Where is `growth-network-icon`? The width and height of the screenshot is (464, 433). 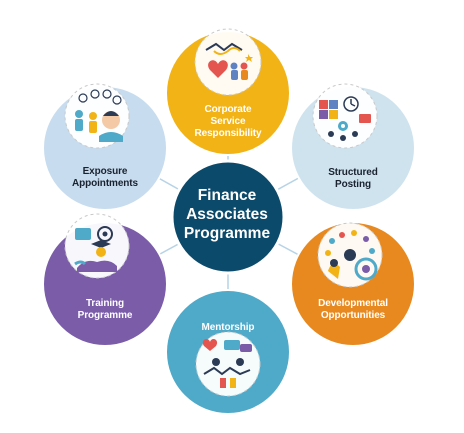 growth-network-icon is located at coordinates (350, 255).